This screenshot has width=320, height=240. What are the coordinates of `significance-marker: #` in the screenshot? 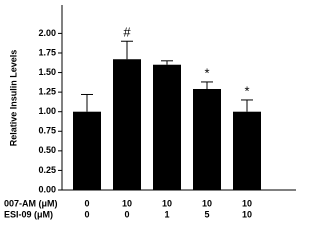 It's located at (127, 32).